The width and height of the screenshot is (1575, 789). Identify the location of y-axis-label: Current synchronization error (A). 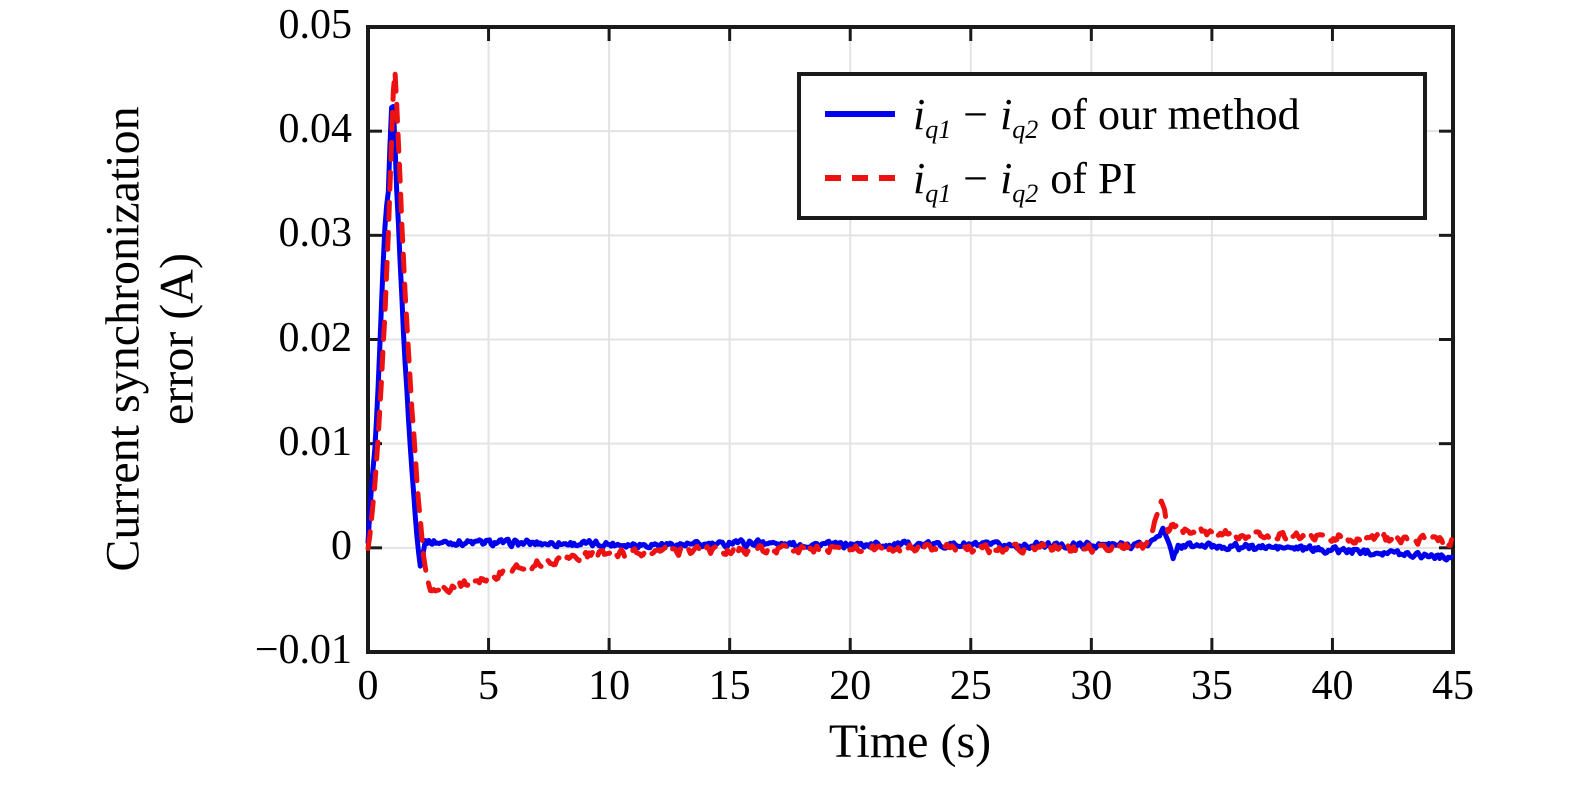
(150, 338).